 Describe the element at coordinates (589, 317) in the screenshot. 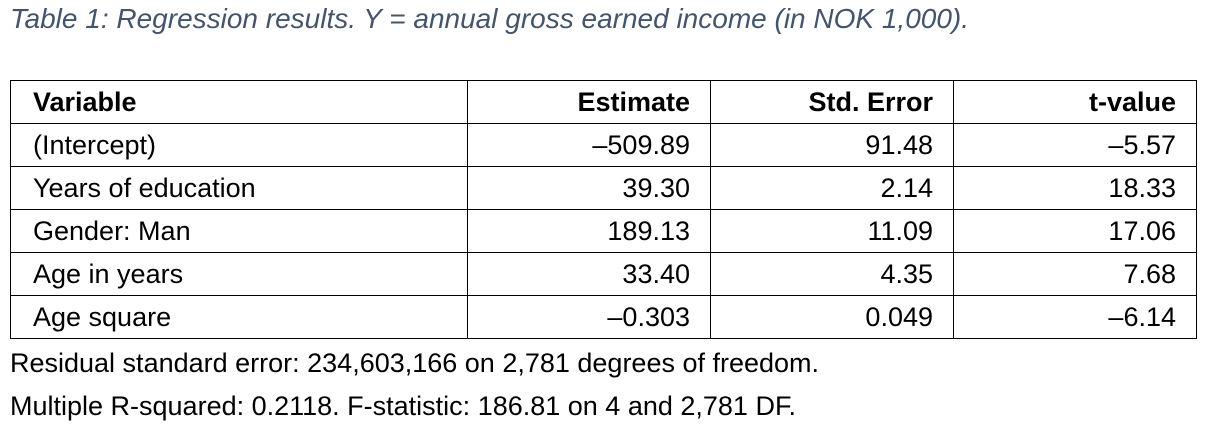

I see `estimate-cell: –0.303` at that location.